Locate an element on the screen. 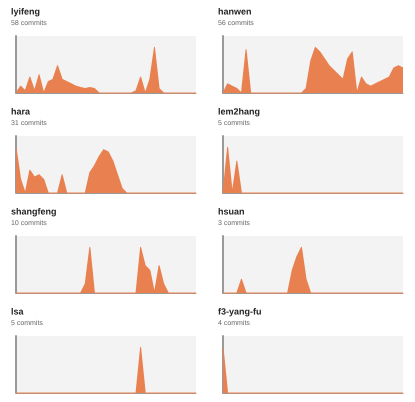  chart-title: f3-yang-fu is located at coordinates (240, 311).